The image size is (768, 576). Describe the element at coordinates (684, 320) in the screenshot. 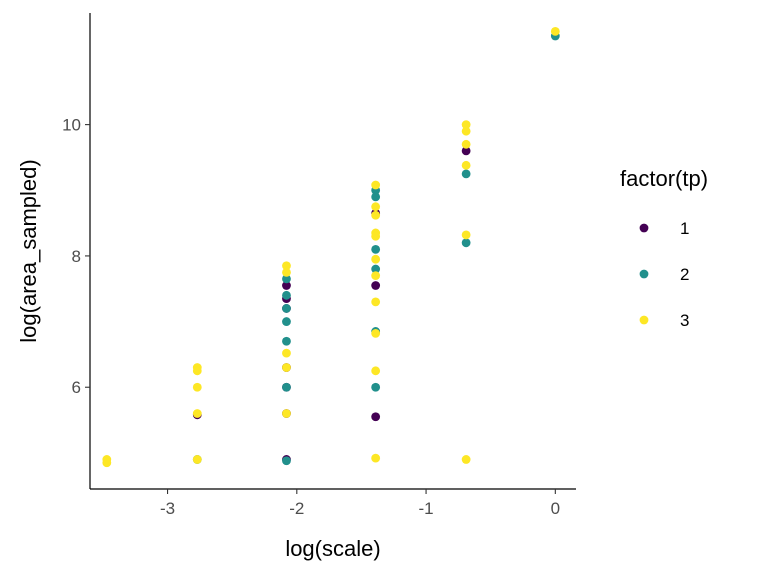

I see `legend-label-3: 3` at that location.